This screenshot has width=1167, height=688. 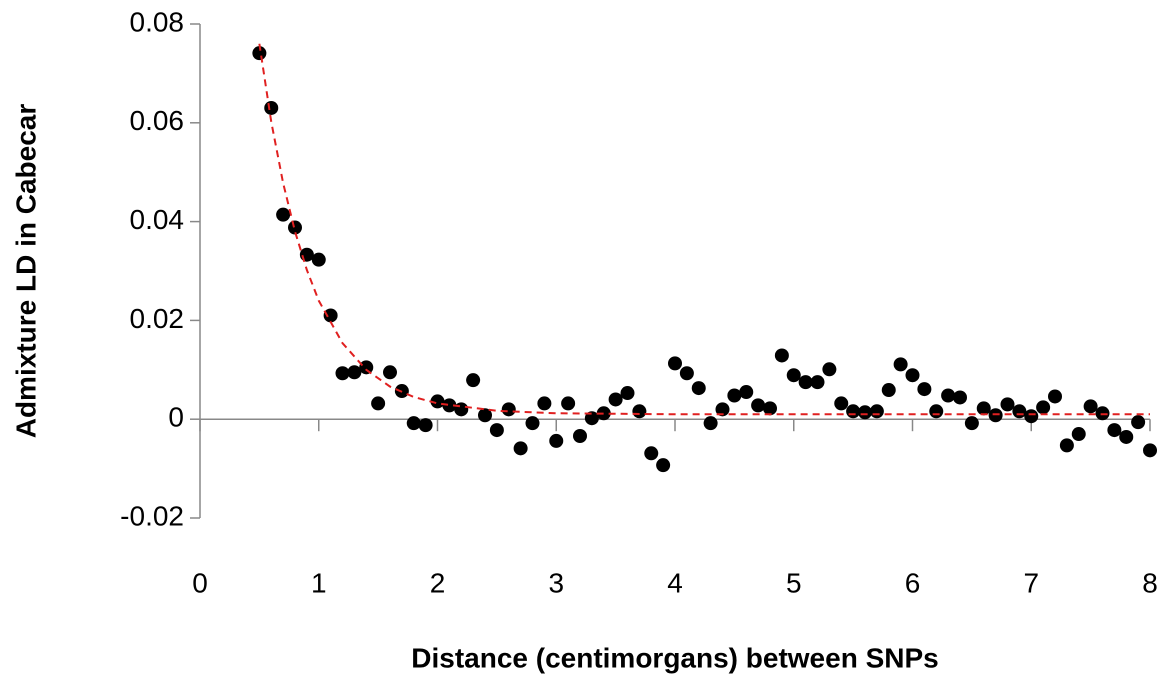 What do you see at coordinates (556, 582) in the screenshot?
I see `x-tick-label: 3` at bounding box center [556, 582].